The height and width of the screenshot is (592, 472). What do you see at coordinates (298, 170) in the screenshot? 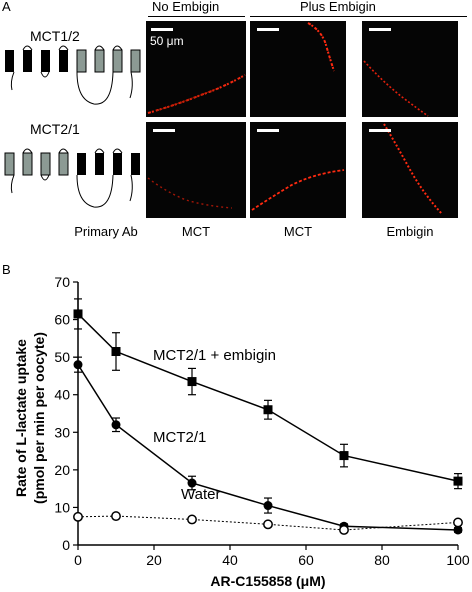
I see `micrograph-mct2-1-plus-embigin-mct` at bounding box center [298, 170].